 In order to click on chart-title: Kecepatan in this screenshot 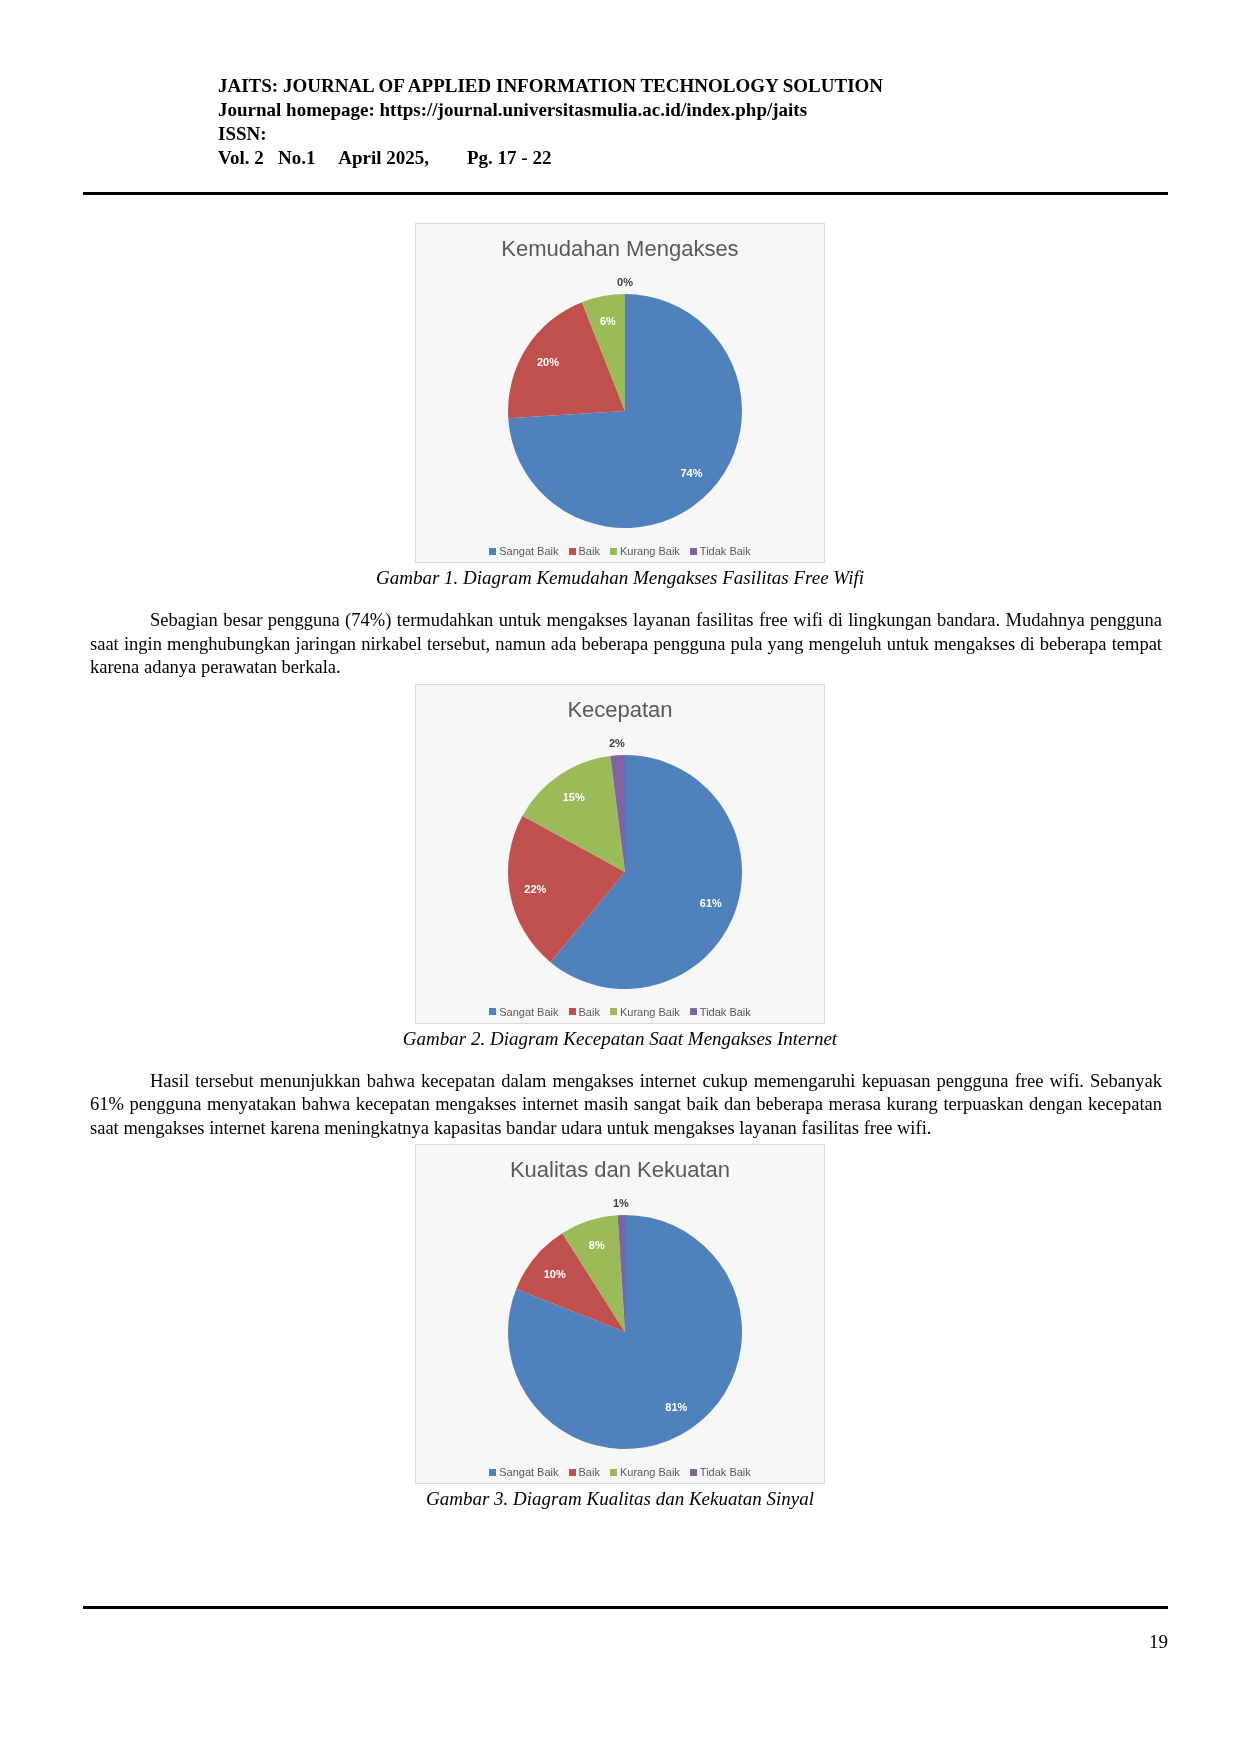, I will do `click(620, 709)`.